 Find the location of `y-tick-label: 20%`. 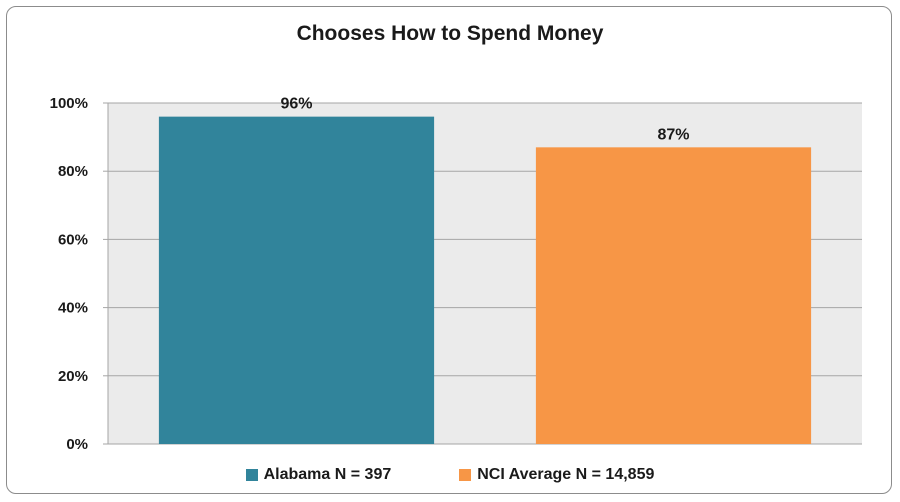

y-tick-label: 20% is located at coordinates (73, 376).